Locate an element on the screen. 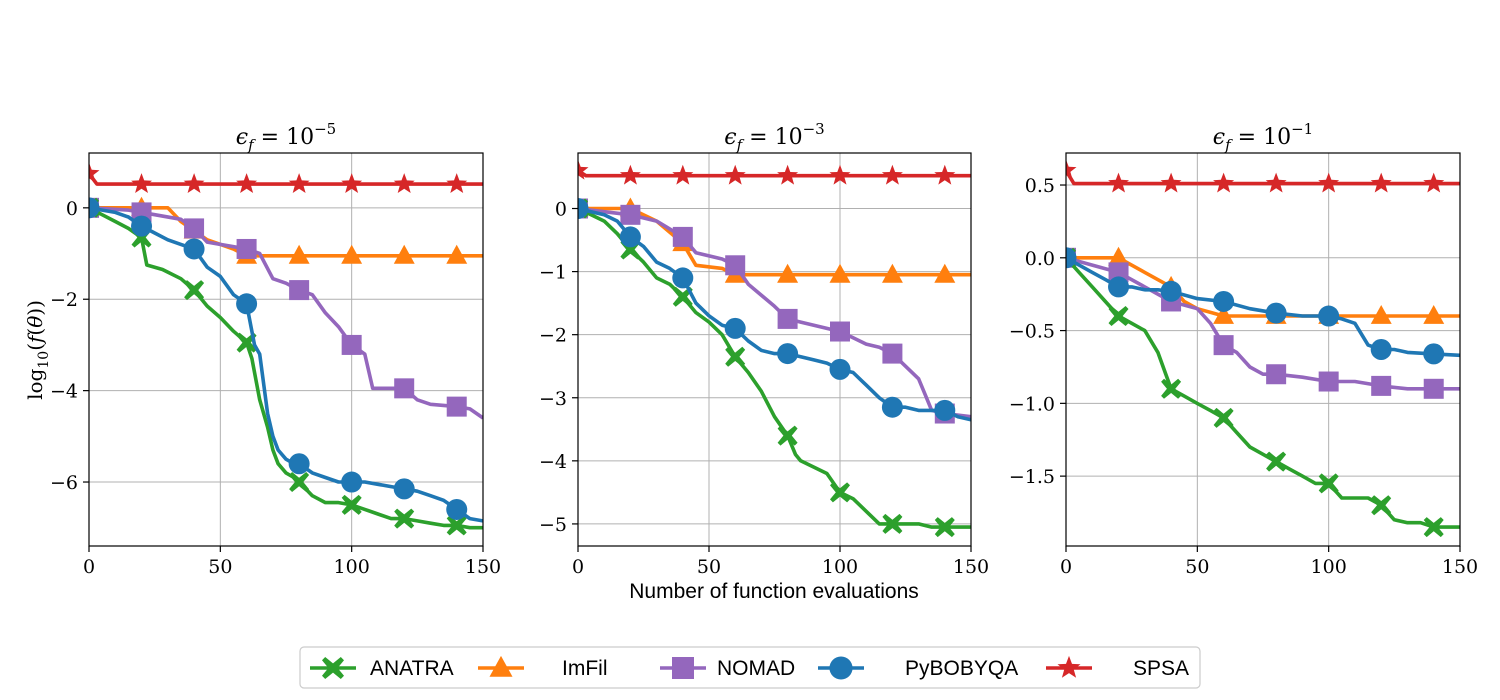 This screenshot has height=700, width=1500. legend-item-pybobyqa: PyBOBYQA is located at coordinates (918, 668).